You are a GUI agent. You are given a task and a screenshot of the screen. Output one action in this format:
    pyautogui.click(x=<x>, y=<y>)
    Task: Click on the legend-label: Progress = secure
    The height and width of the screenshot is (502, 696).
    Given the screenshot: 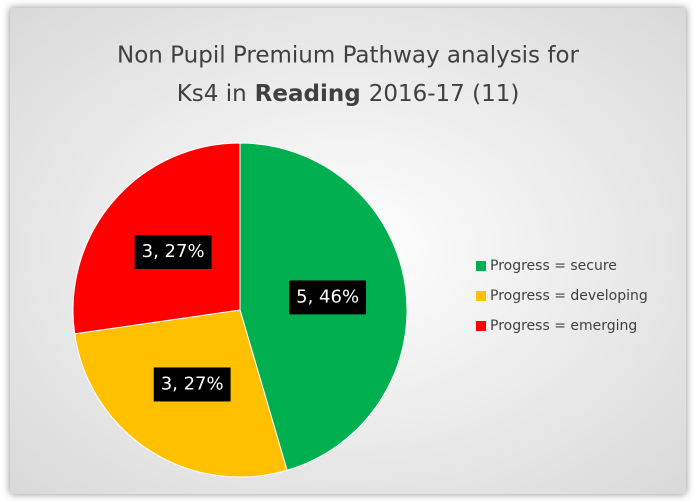 What is the action you would take?
    pyautogui.click(x=553, y=266)
    